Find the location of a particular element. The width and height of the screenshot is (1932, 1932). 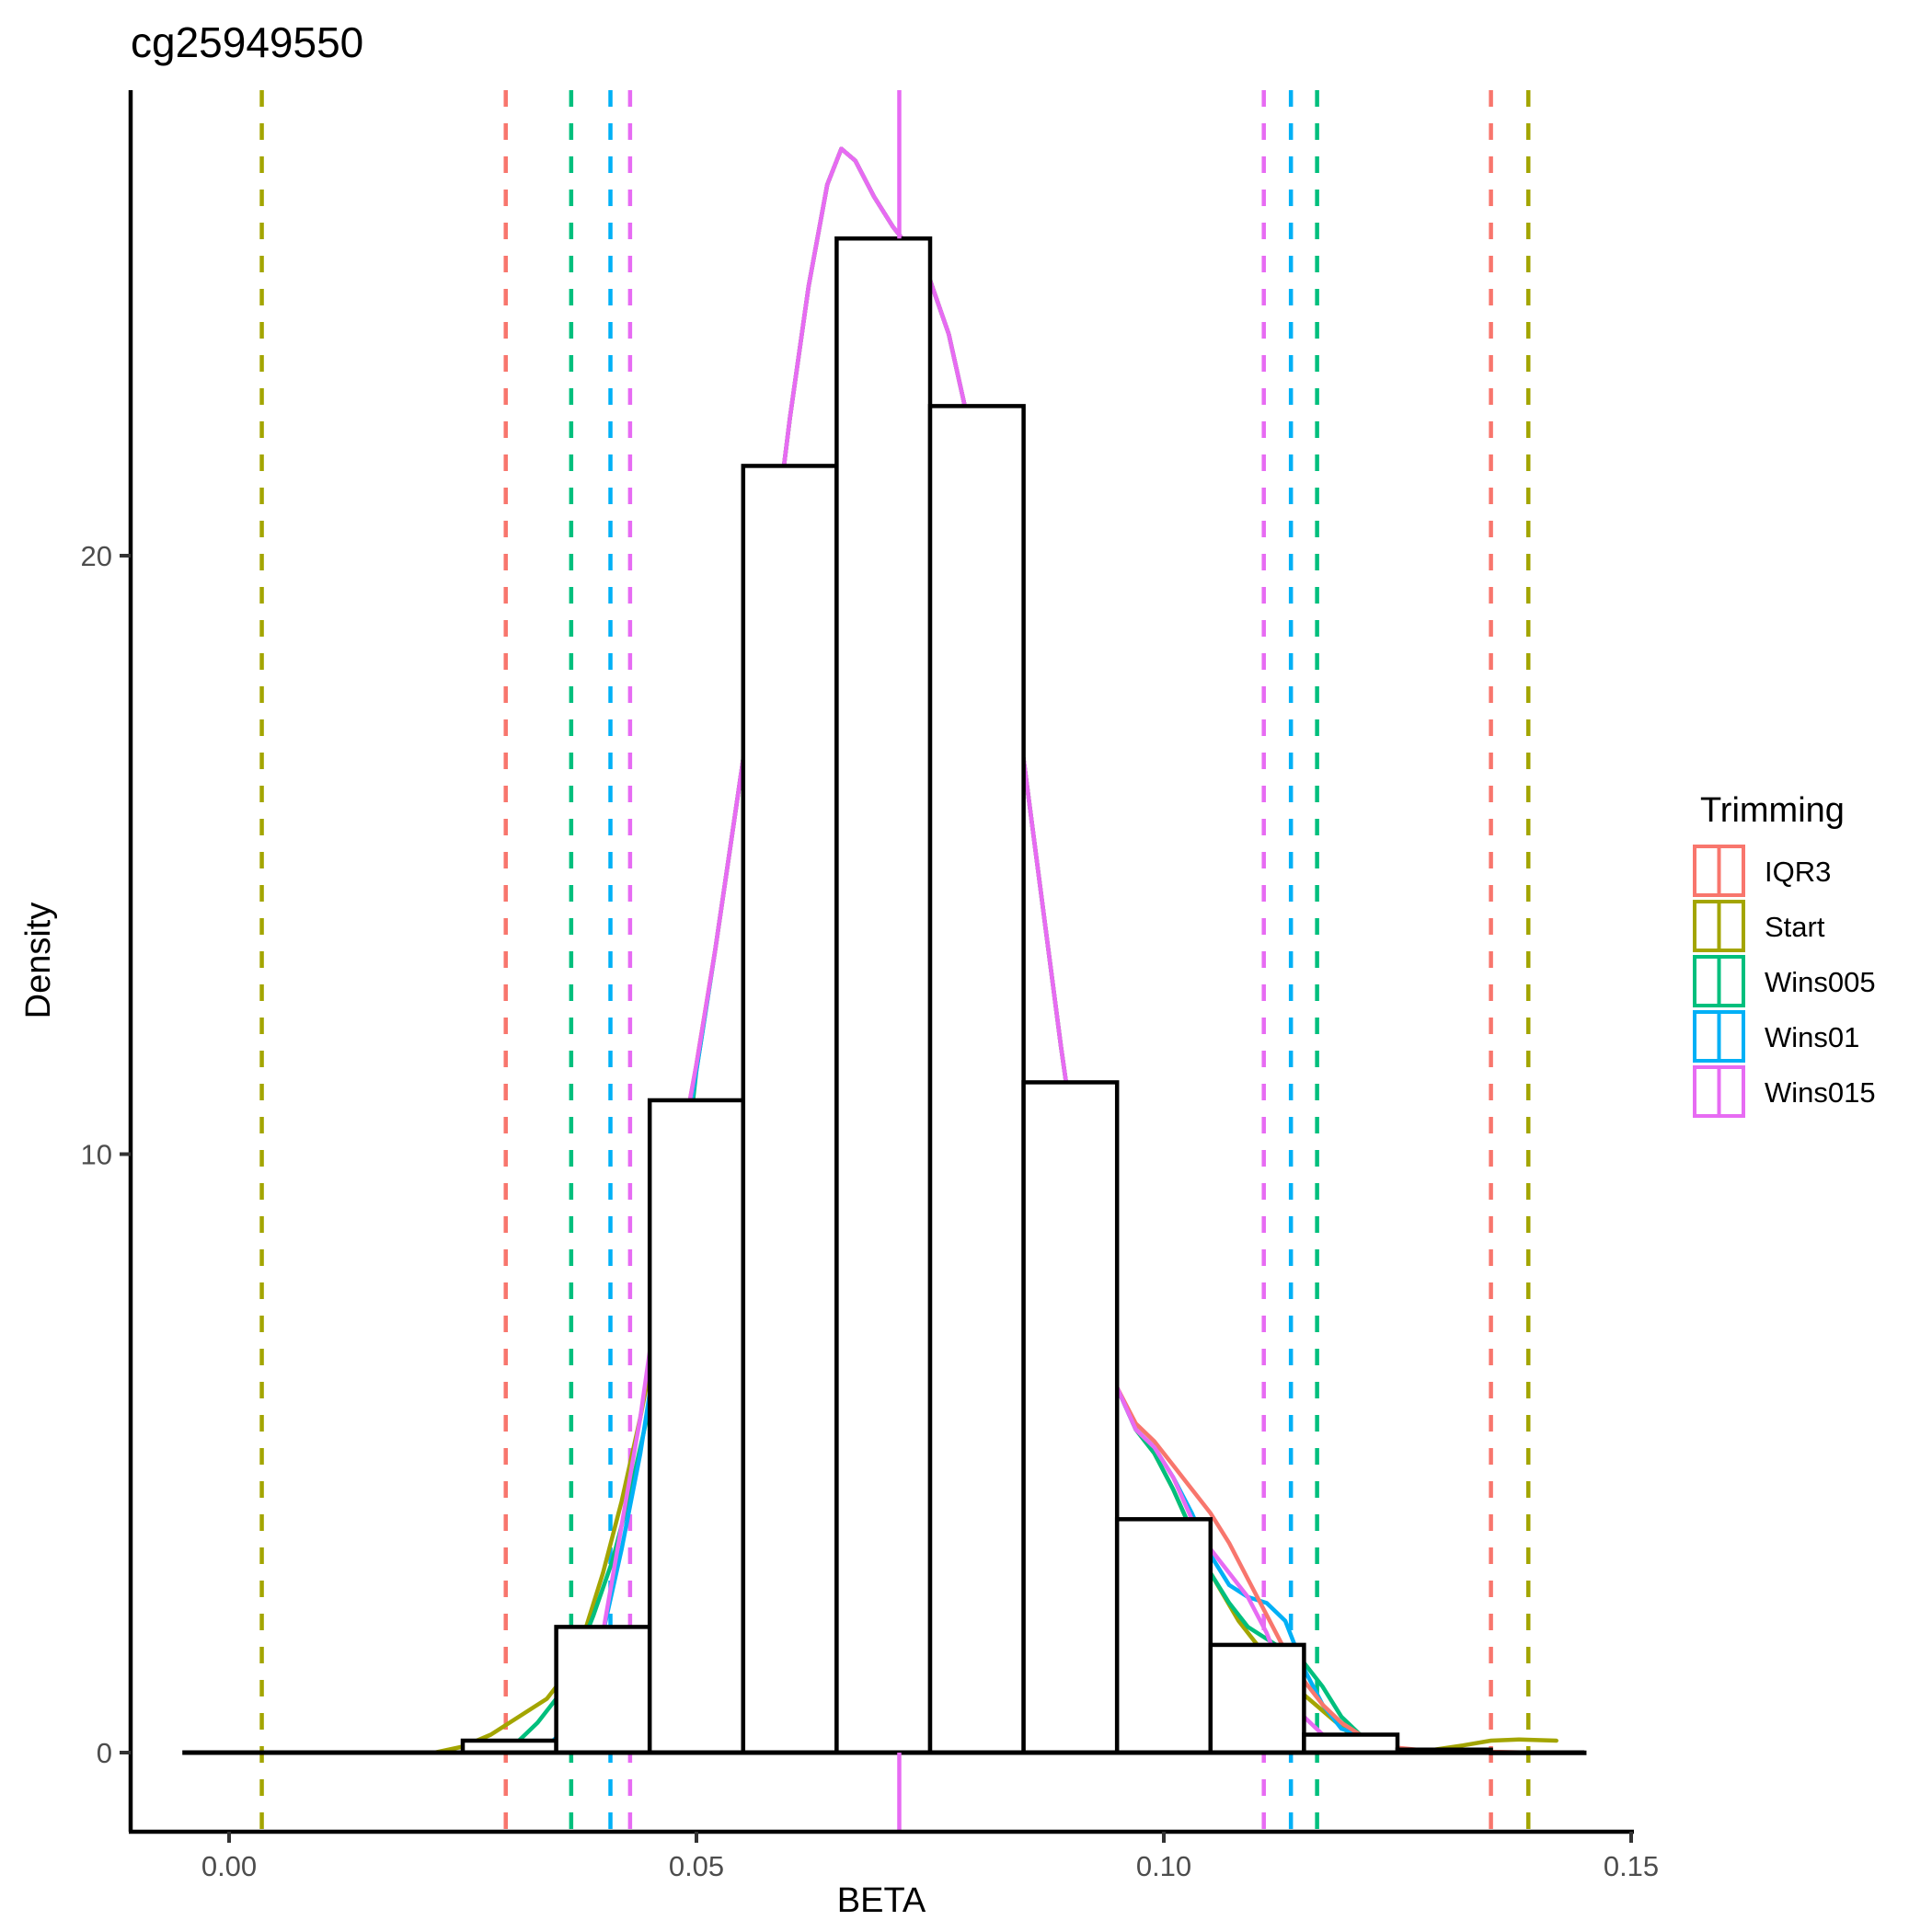

y-tick-label: 0 is located at coordinates (104, 1753).